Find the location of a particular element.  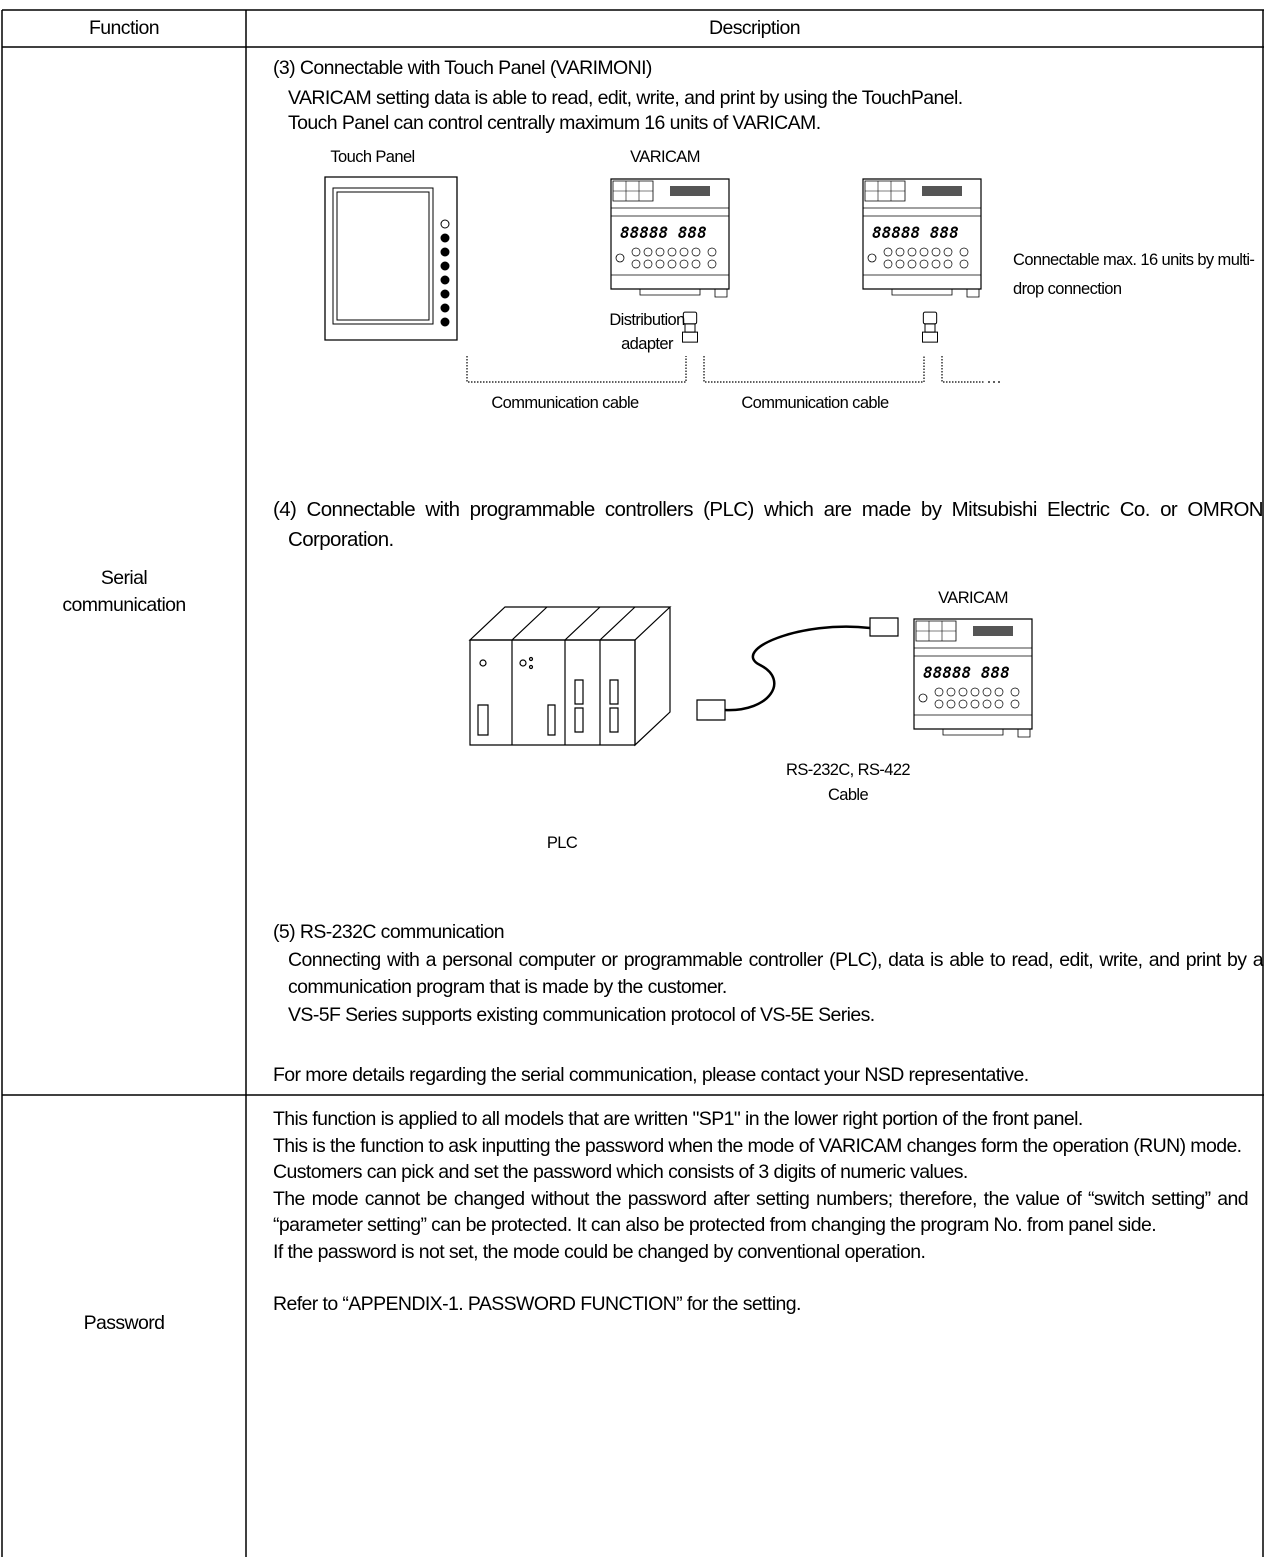

figure-touch-panel is located at coordinates (664, 279).